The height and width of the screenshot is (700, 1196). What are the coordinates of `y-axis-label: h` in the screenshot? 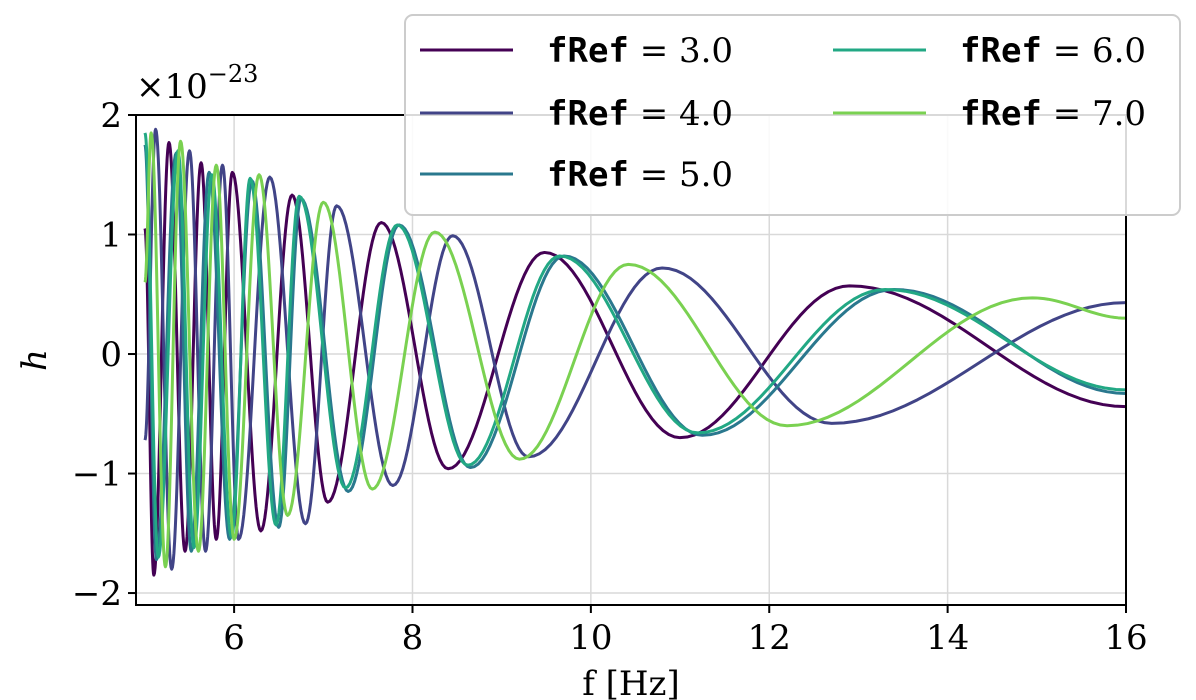 It's located at (35, 360).